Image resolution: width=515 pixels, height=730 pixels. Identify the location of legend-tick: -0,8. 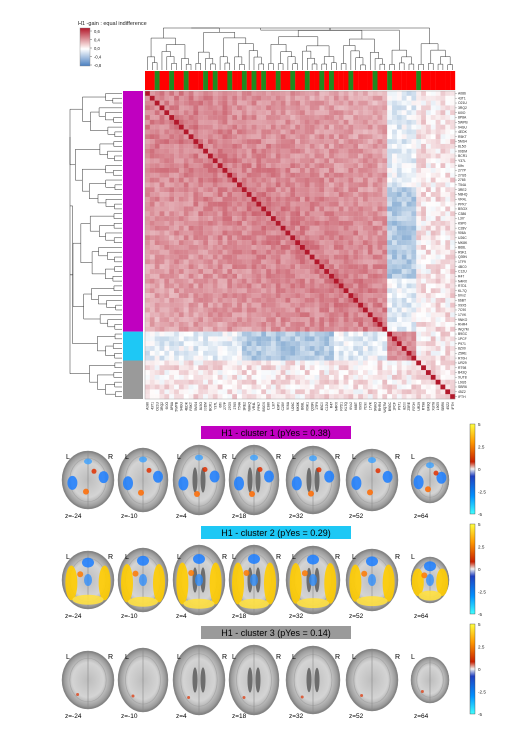
(98, 65).